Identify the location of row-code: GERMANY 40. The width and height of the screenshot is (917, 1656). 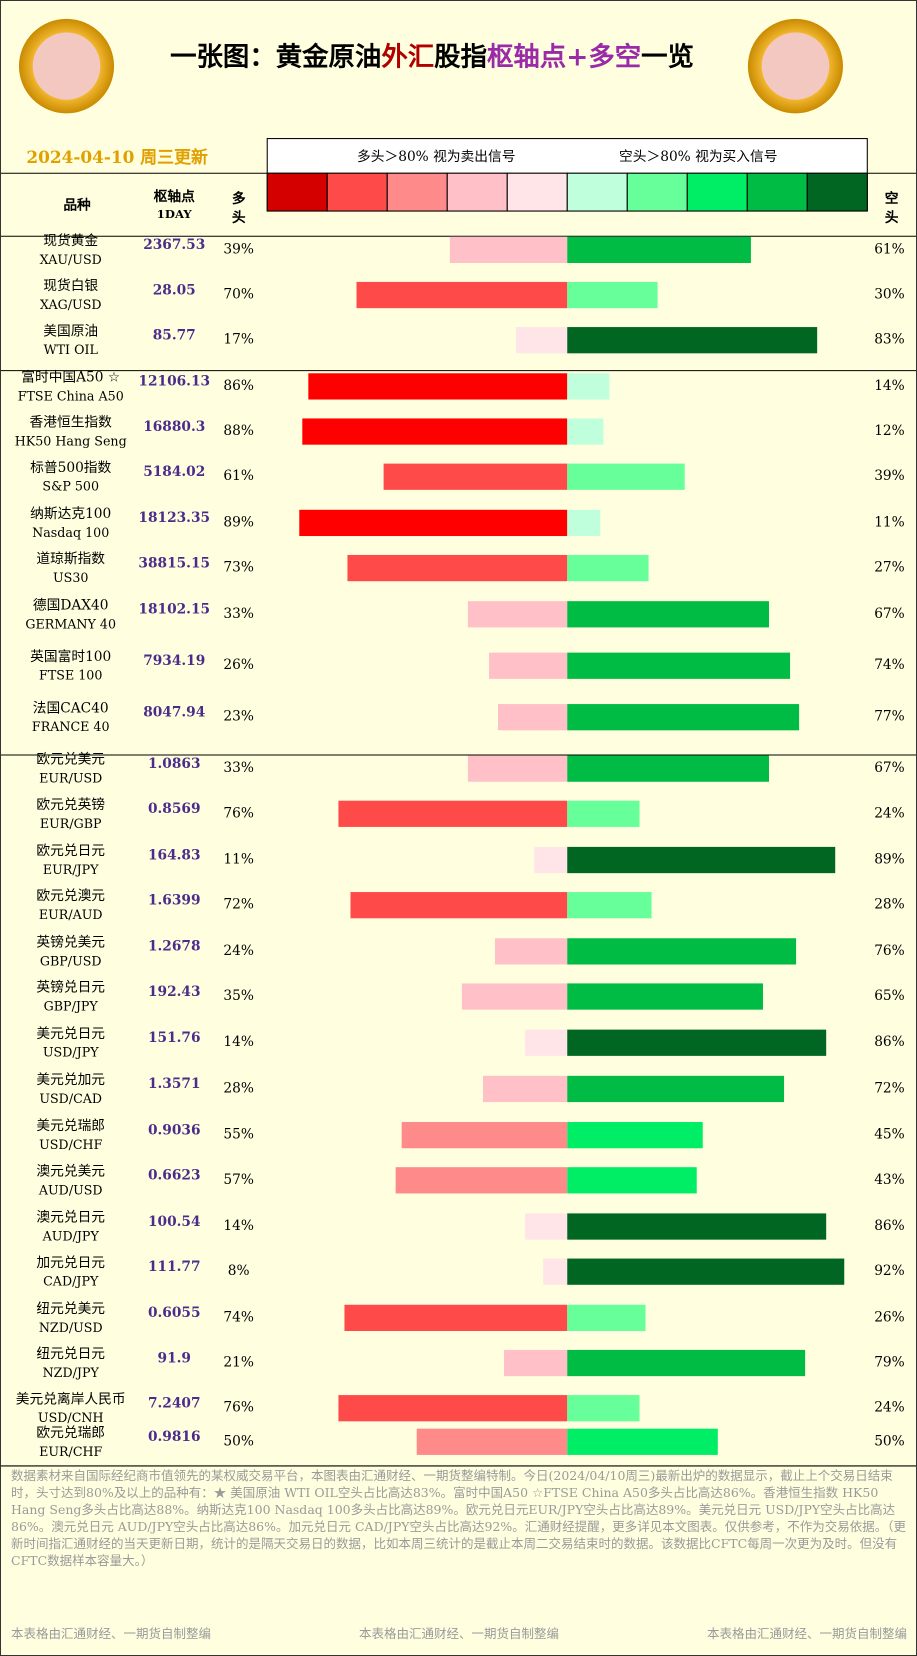
(70, 623).